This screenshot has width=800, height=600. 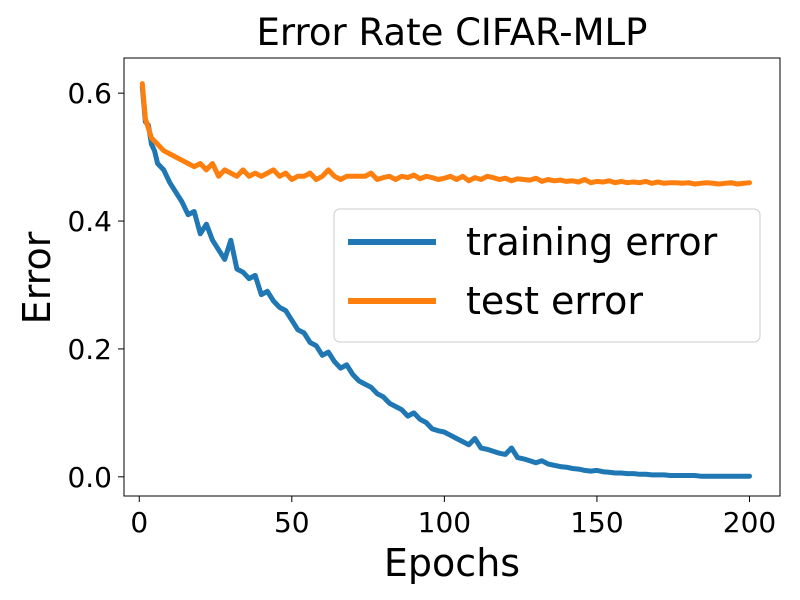 What do you see at coordinates (592, 242) in the screenshot?
I see `legend-label-training-error: training error` at bounding box center [592, 242].